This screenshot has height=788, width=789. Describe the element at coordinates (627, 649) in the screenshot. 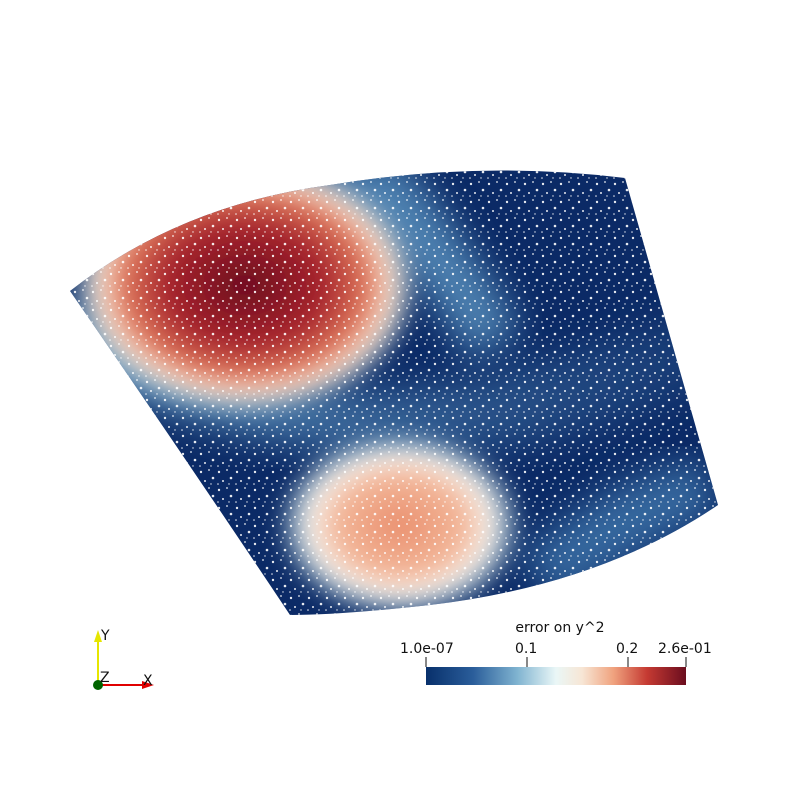

I see `colorbar-tick-label: 0.2` at that location.